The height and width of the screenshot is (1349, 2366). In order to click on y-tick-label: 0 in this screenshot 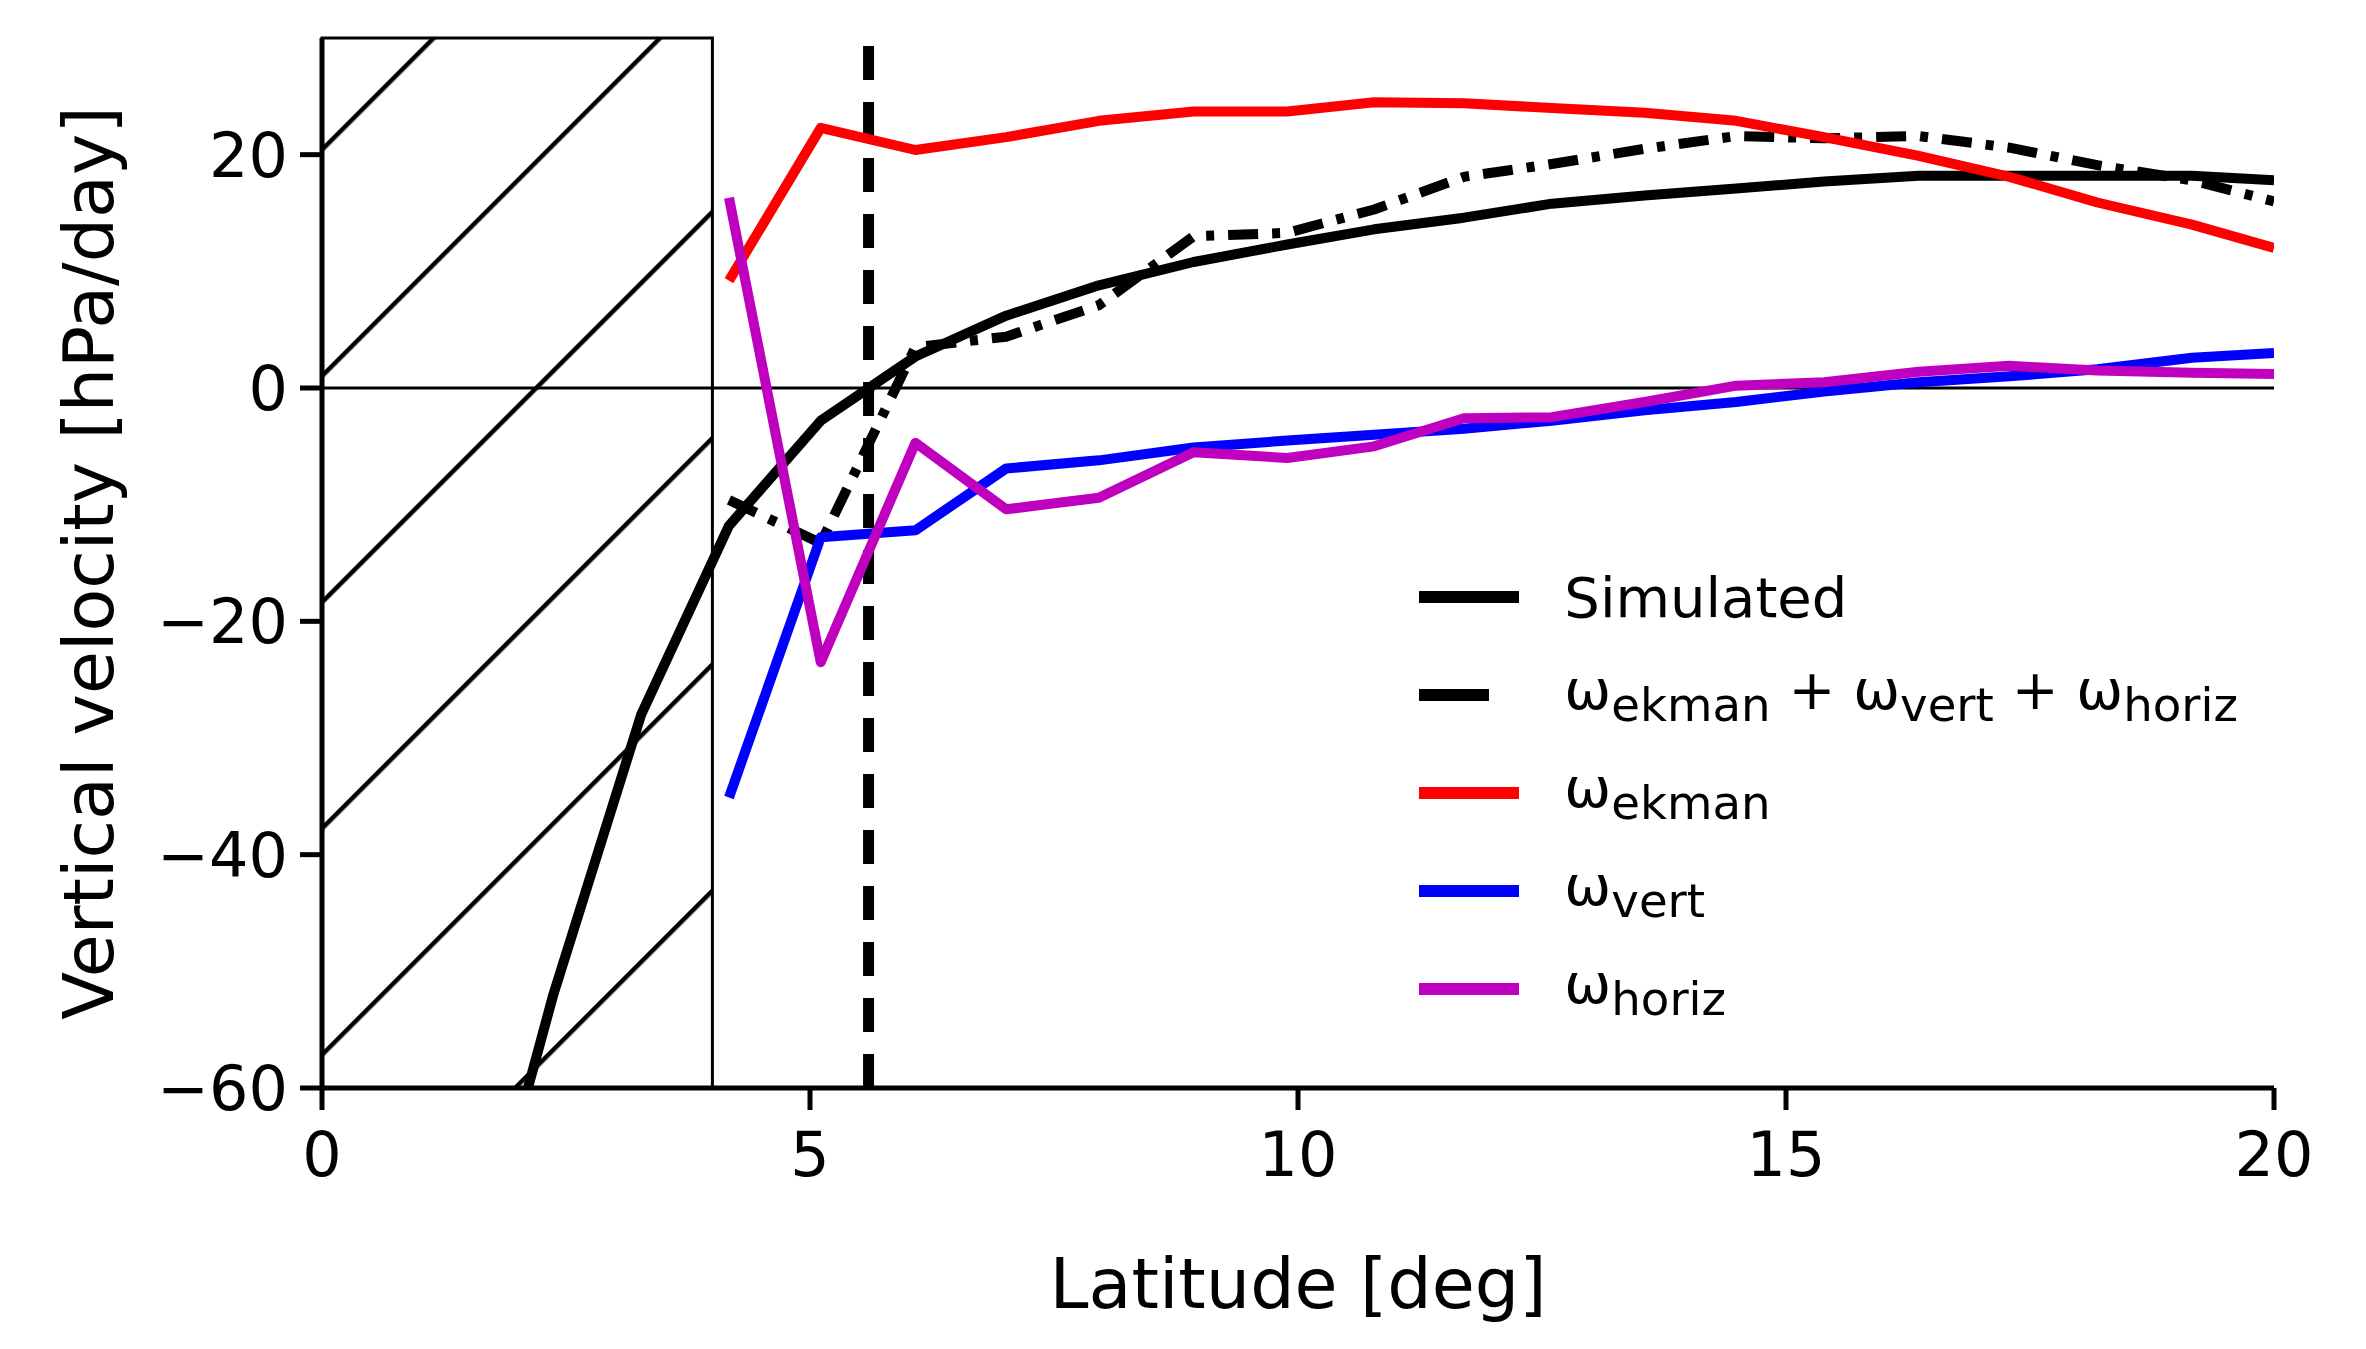, I will do `click(268, 389)`.